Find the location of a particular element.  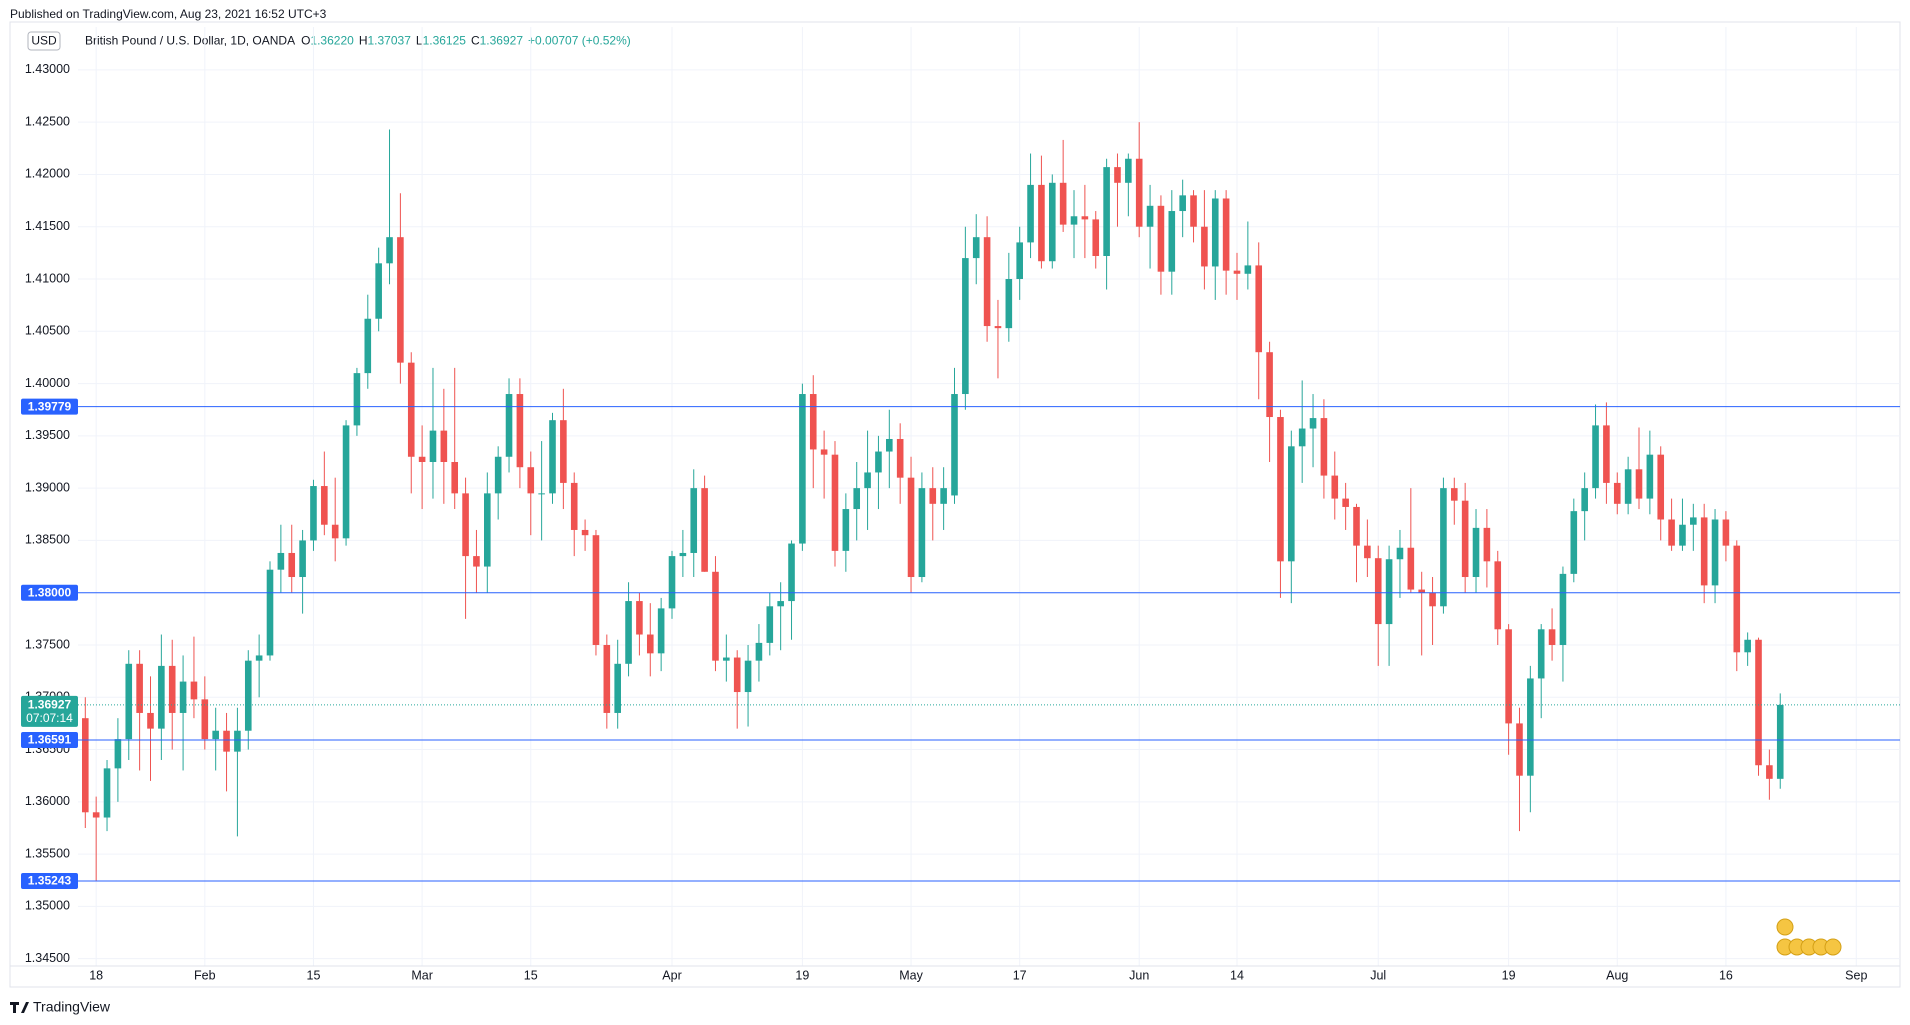

footer-brand: TradingView is located at coordinates (72, 1007).